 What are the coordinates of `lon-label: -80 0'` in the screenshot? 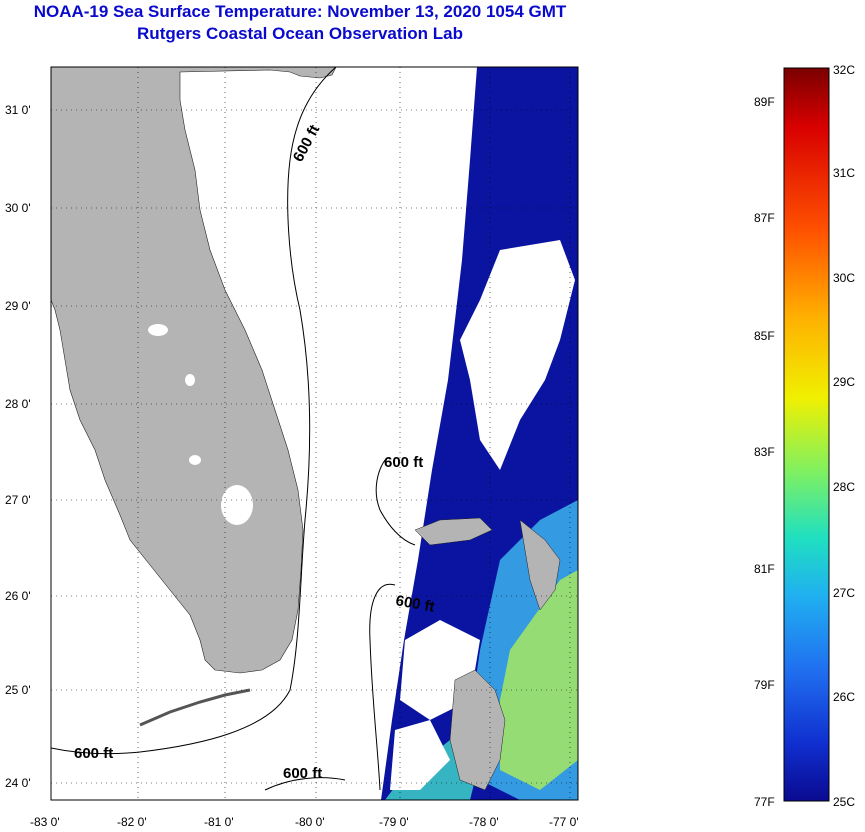 It's located at (310, 822).